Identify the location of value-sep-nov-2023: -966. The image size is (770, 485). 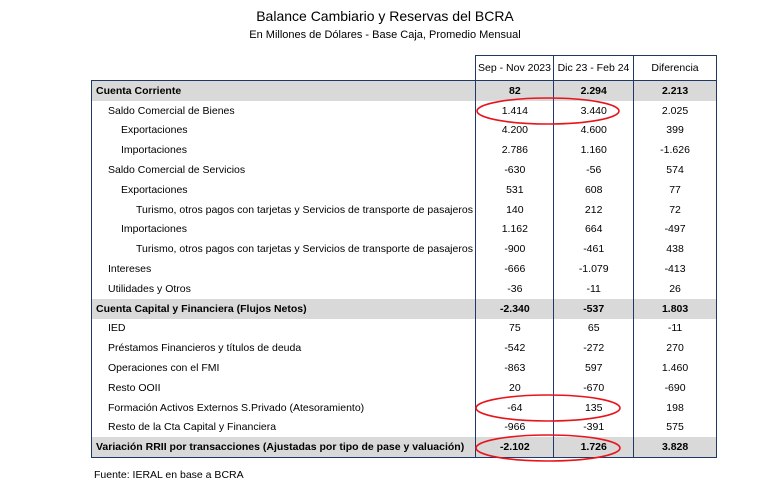
(514, 427).